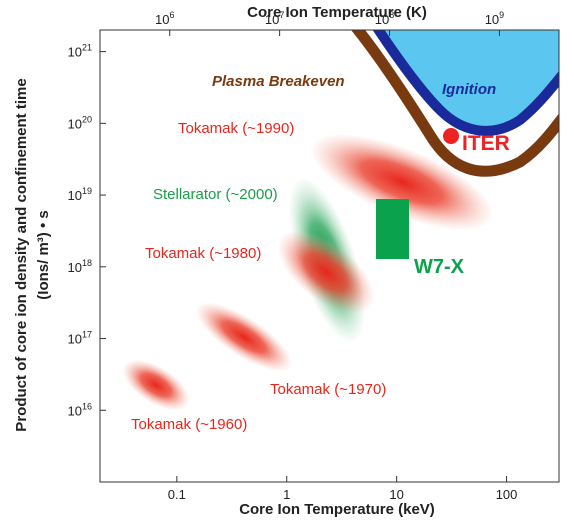 The width and height of the screenshot is (574, 523). I want to click on x2-tick-label: 10⁸, so click(384, 18).